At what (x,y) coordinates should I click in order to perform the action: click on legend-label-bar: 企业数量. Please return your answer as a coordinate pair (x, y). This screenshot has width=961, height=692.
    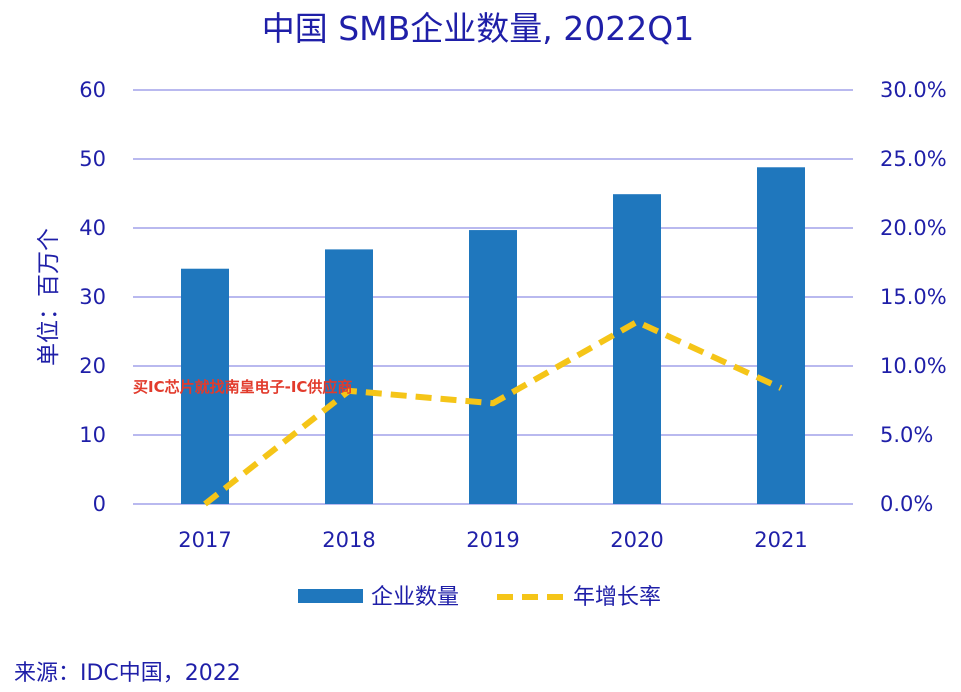
    Looking at the image, I should click on (415, 597).